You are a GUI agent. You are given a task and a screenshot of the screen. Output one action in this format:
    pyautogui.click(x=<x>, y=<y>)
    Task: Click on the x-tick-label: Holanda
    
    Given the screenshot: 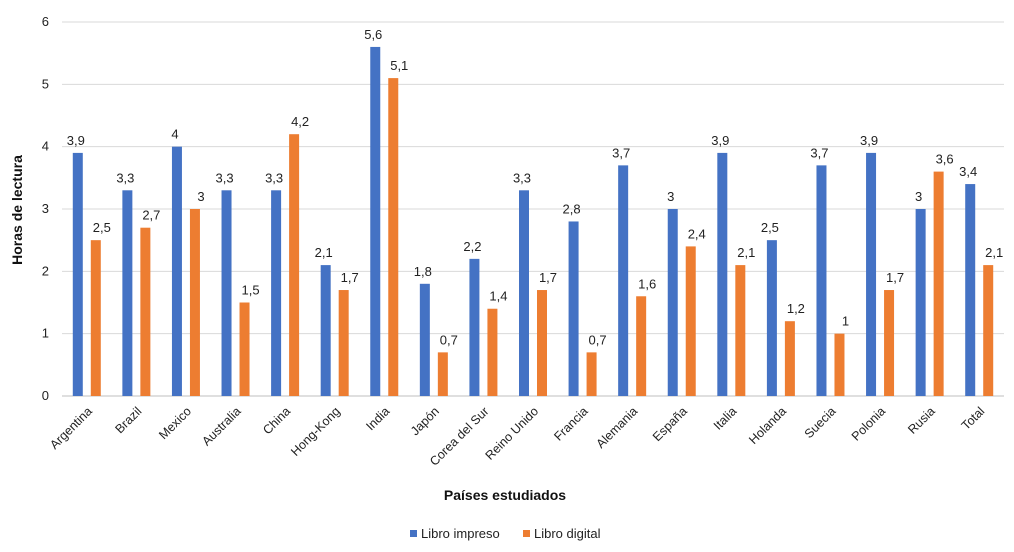 What is the action you would take?
    pyautogui.click(x=767, y=425)
    